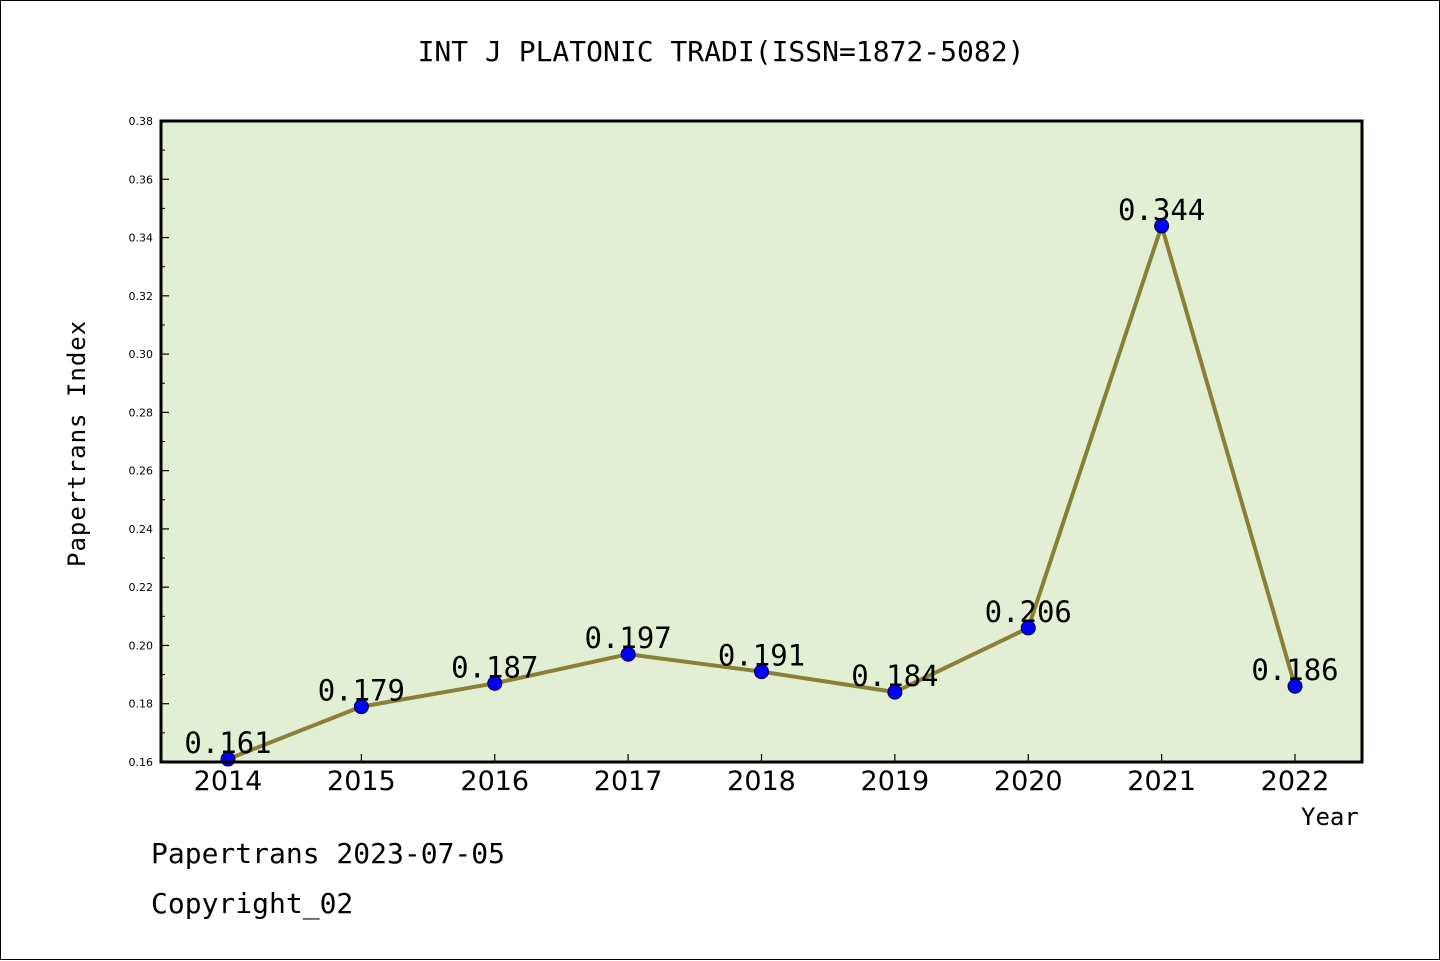 The height and width of the screenshot is (961, 1440). I want to click on data-label: 0.191, so click(761, 656).